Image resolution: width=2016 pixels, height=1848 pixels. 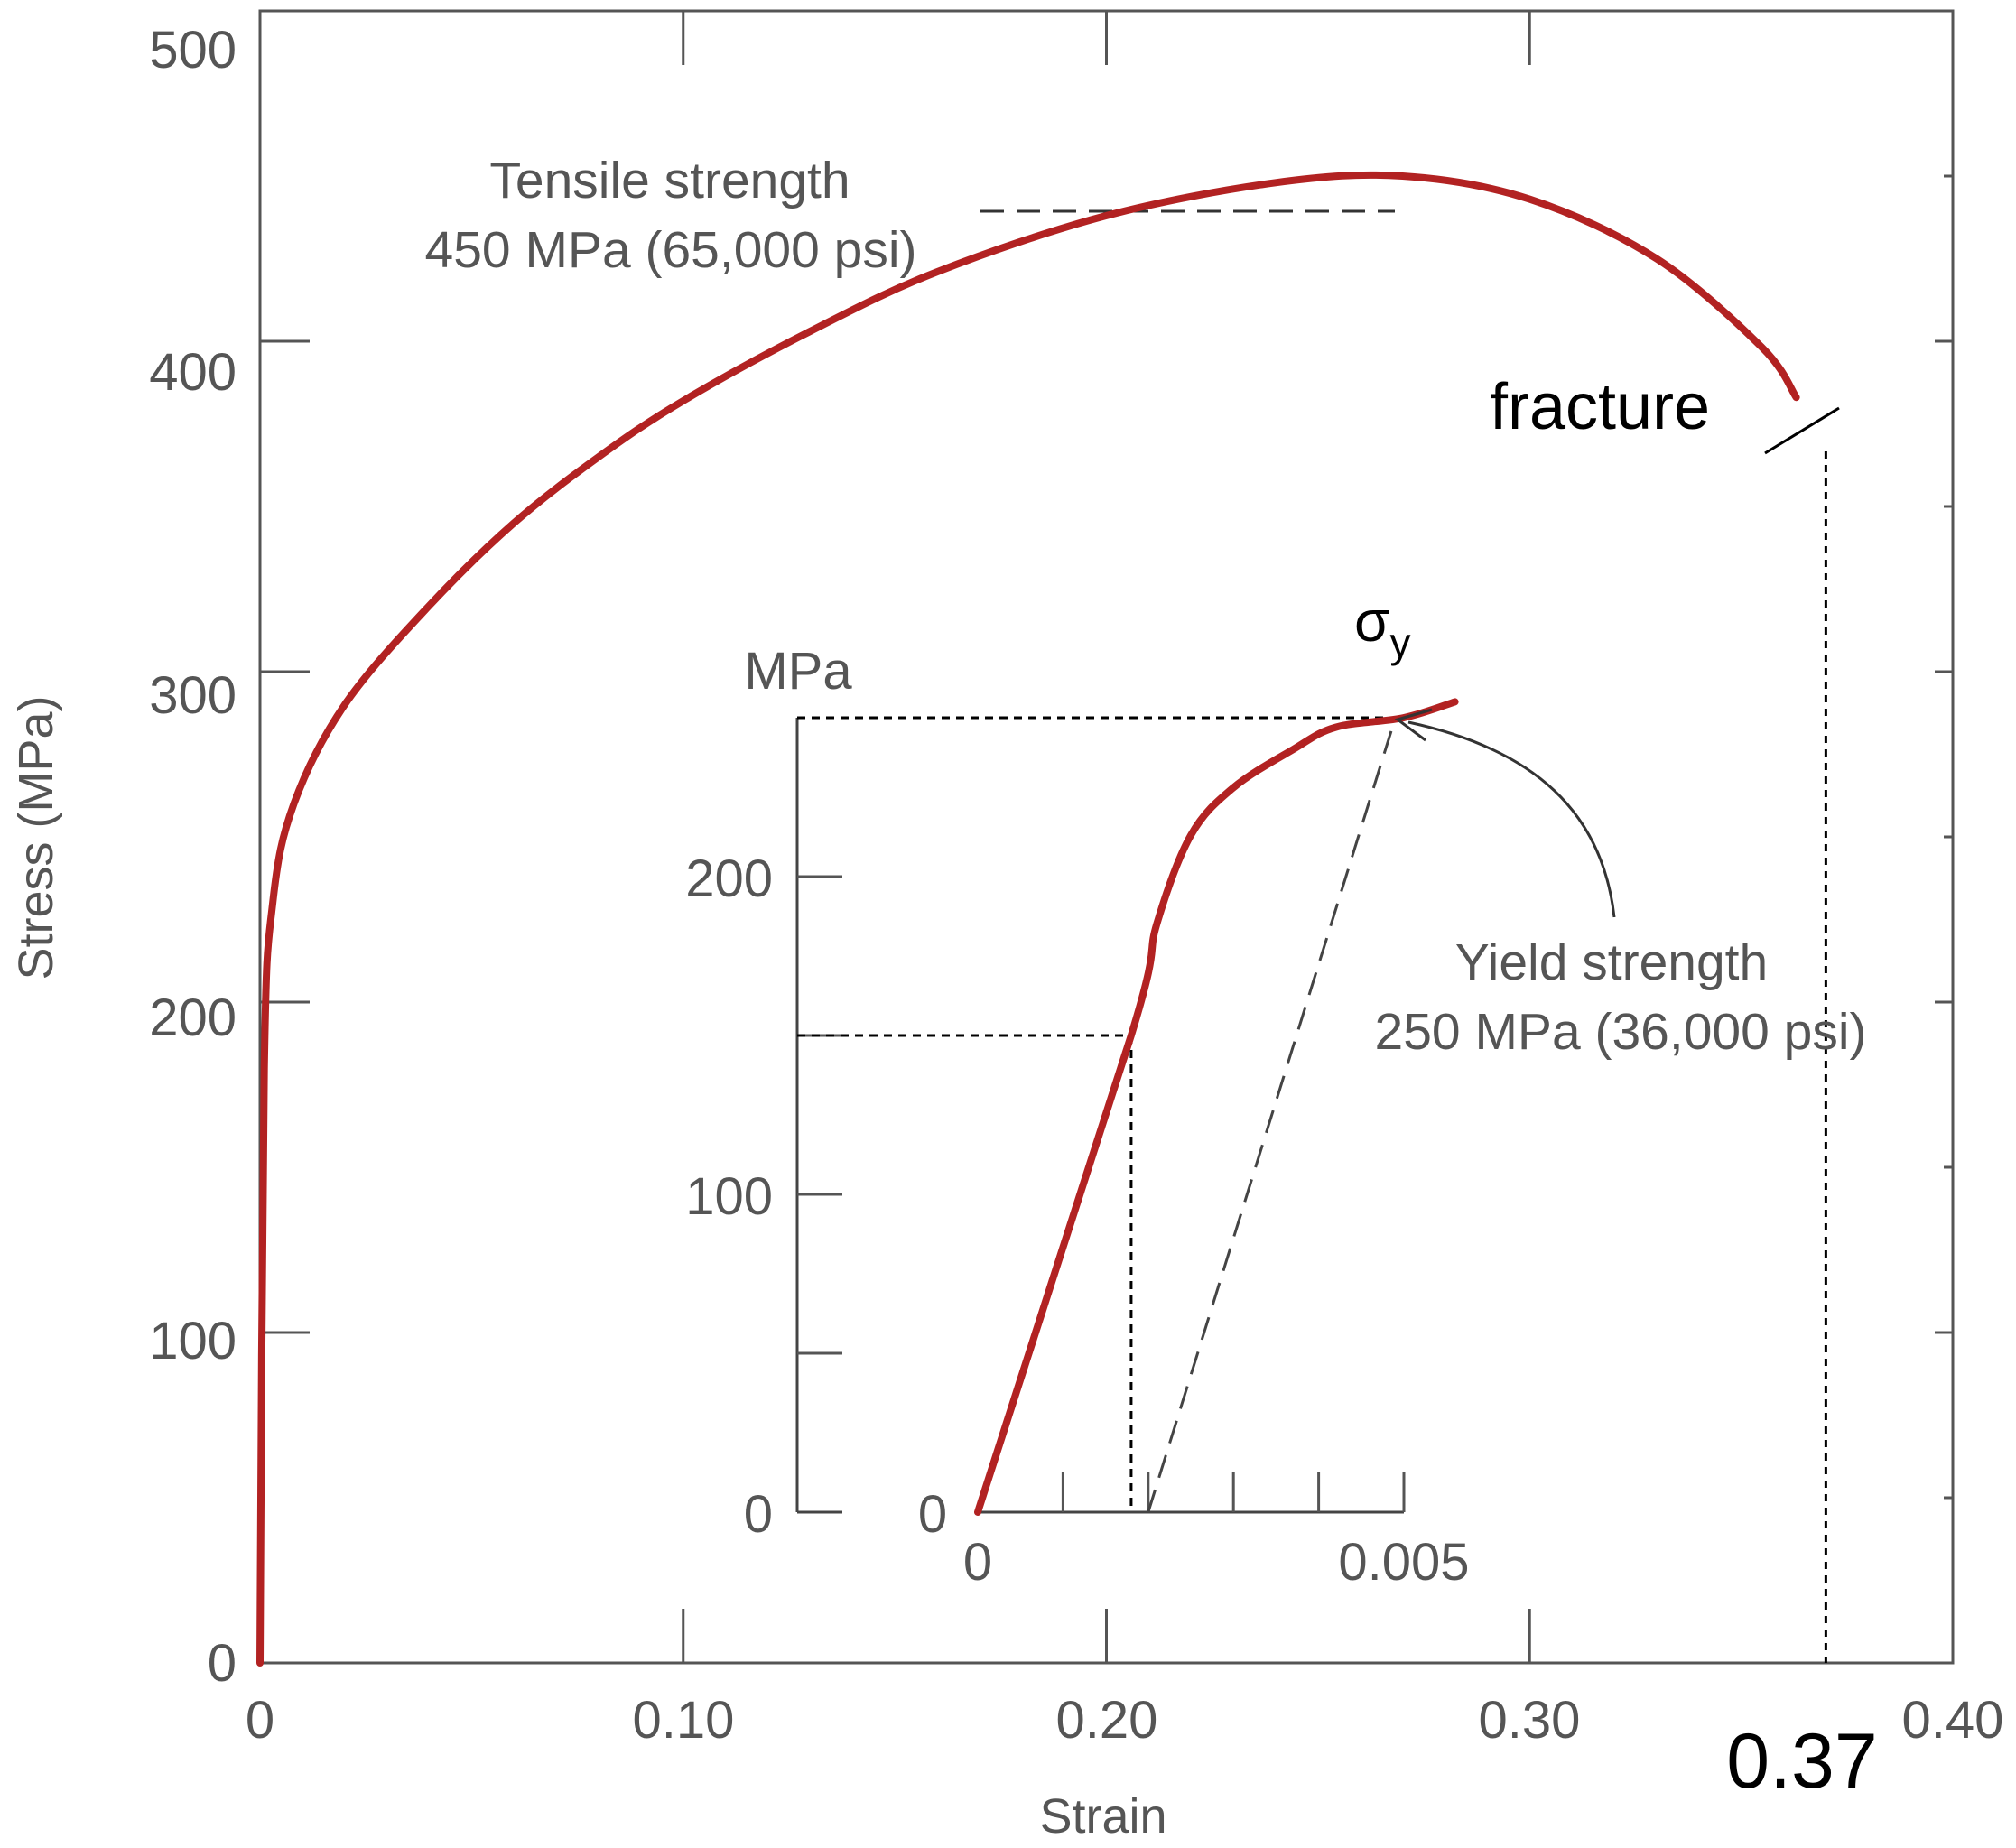 I want to click on sigma-y-label: σy, so click(x=1382, y=627).